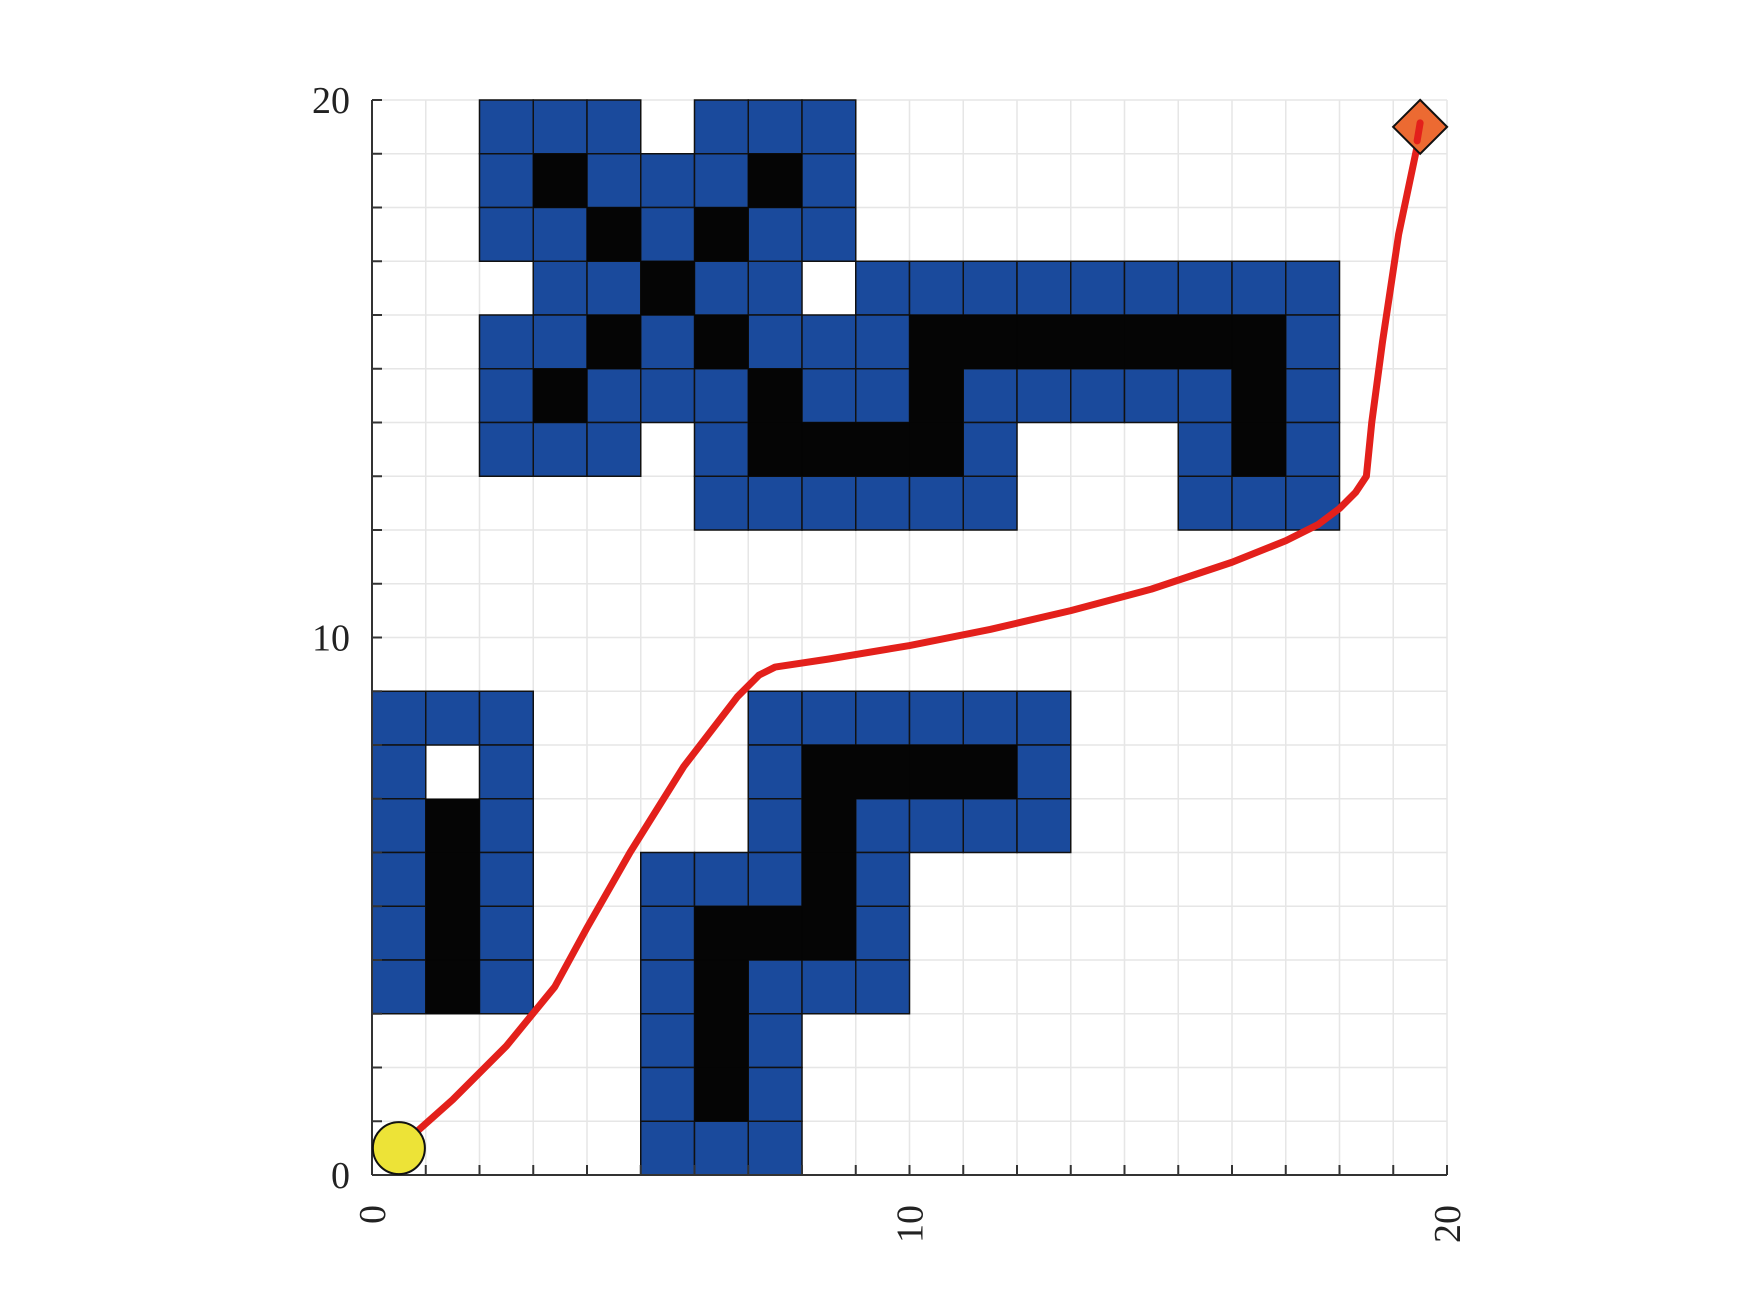 Image resolution: width=1750 pixels, height=1313 pixels. What do you see at coordinates (331, 101) in the screenshot?
I see `y-tick-label: 20` at bounding box center [331, 101].